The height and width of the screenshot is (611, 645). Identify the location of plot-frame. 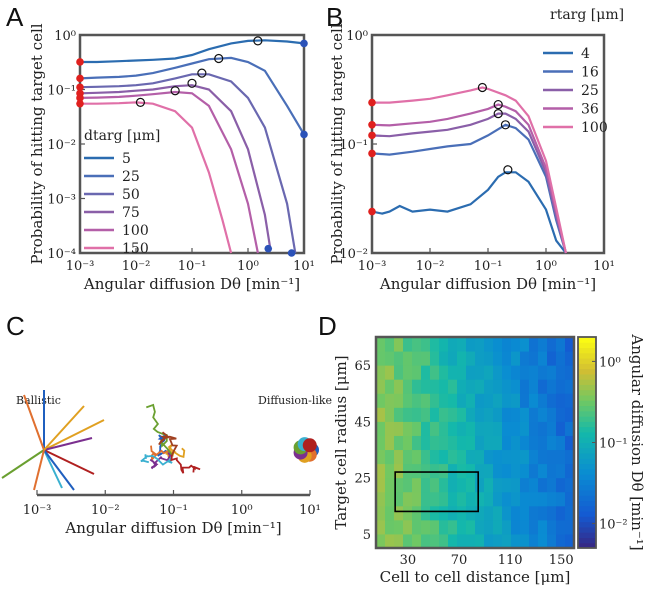
(475, 442).